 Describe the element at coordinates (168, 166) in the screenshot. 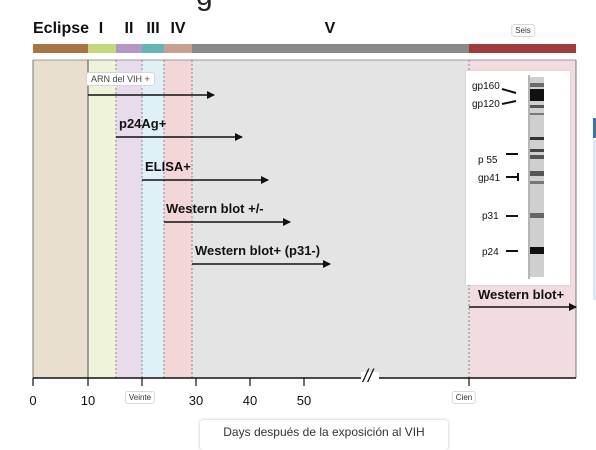

I see `marker-label-elisa: ELISA+` at that location.